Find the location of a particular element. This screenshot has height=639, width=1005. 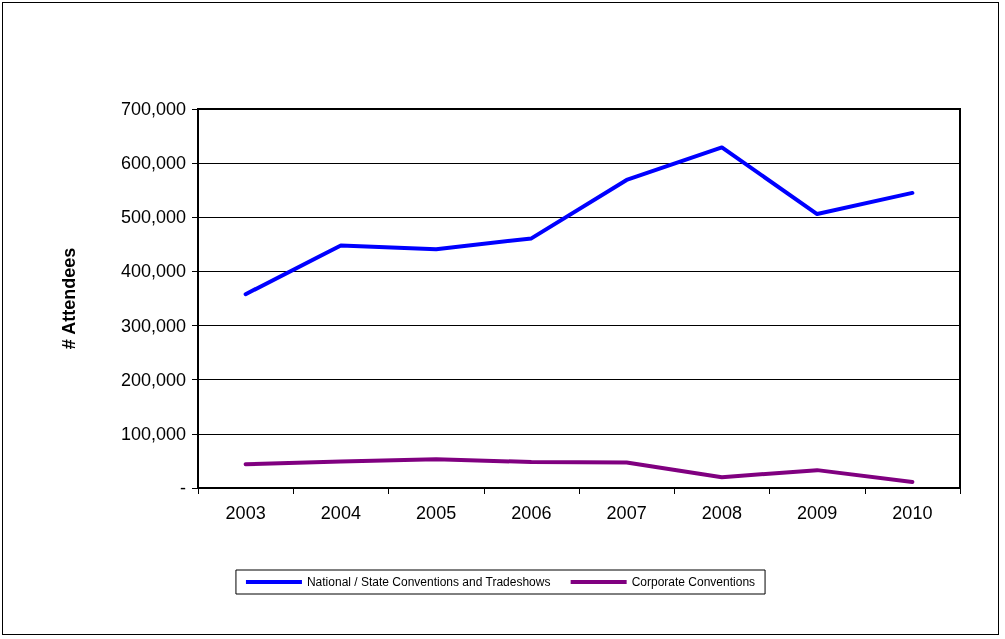

y-tick-label: 100,000 is located at coordinates (153, 433).